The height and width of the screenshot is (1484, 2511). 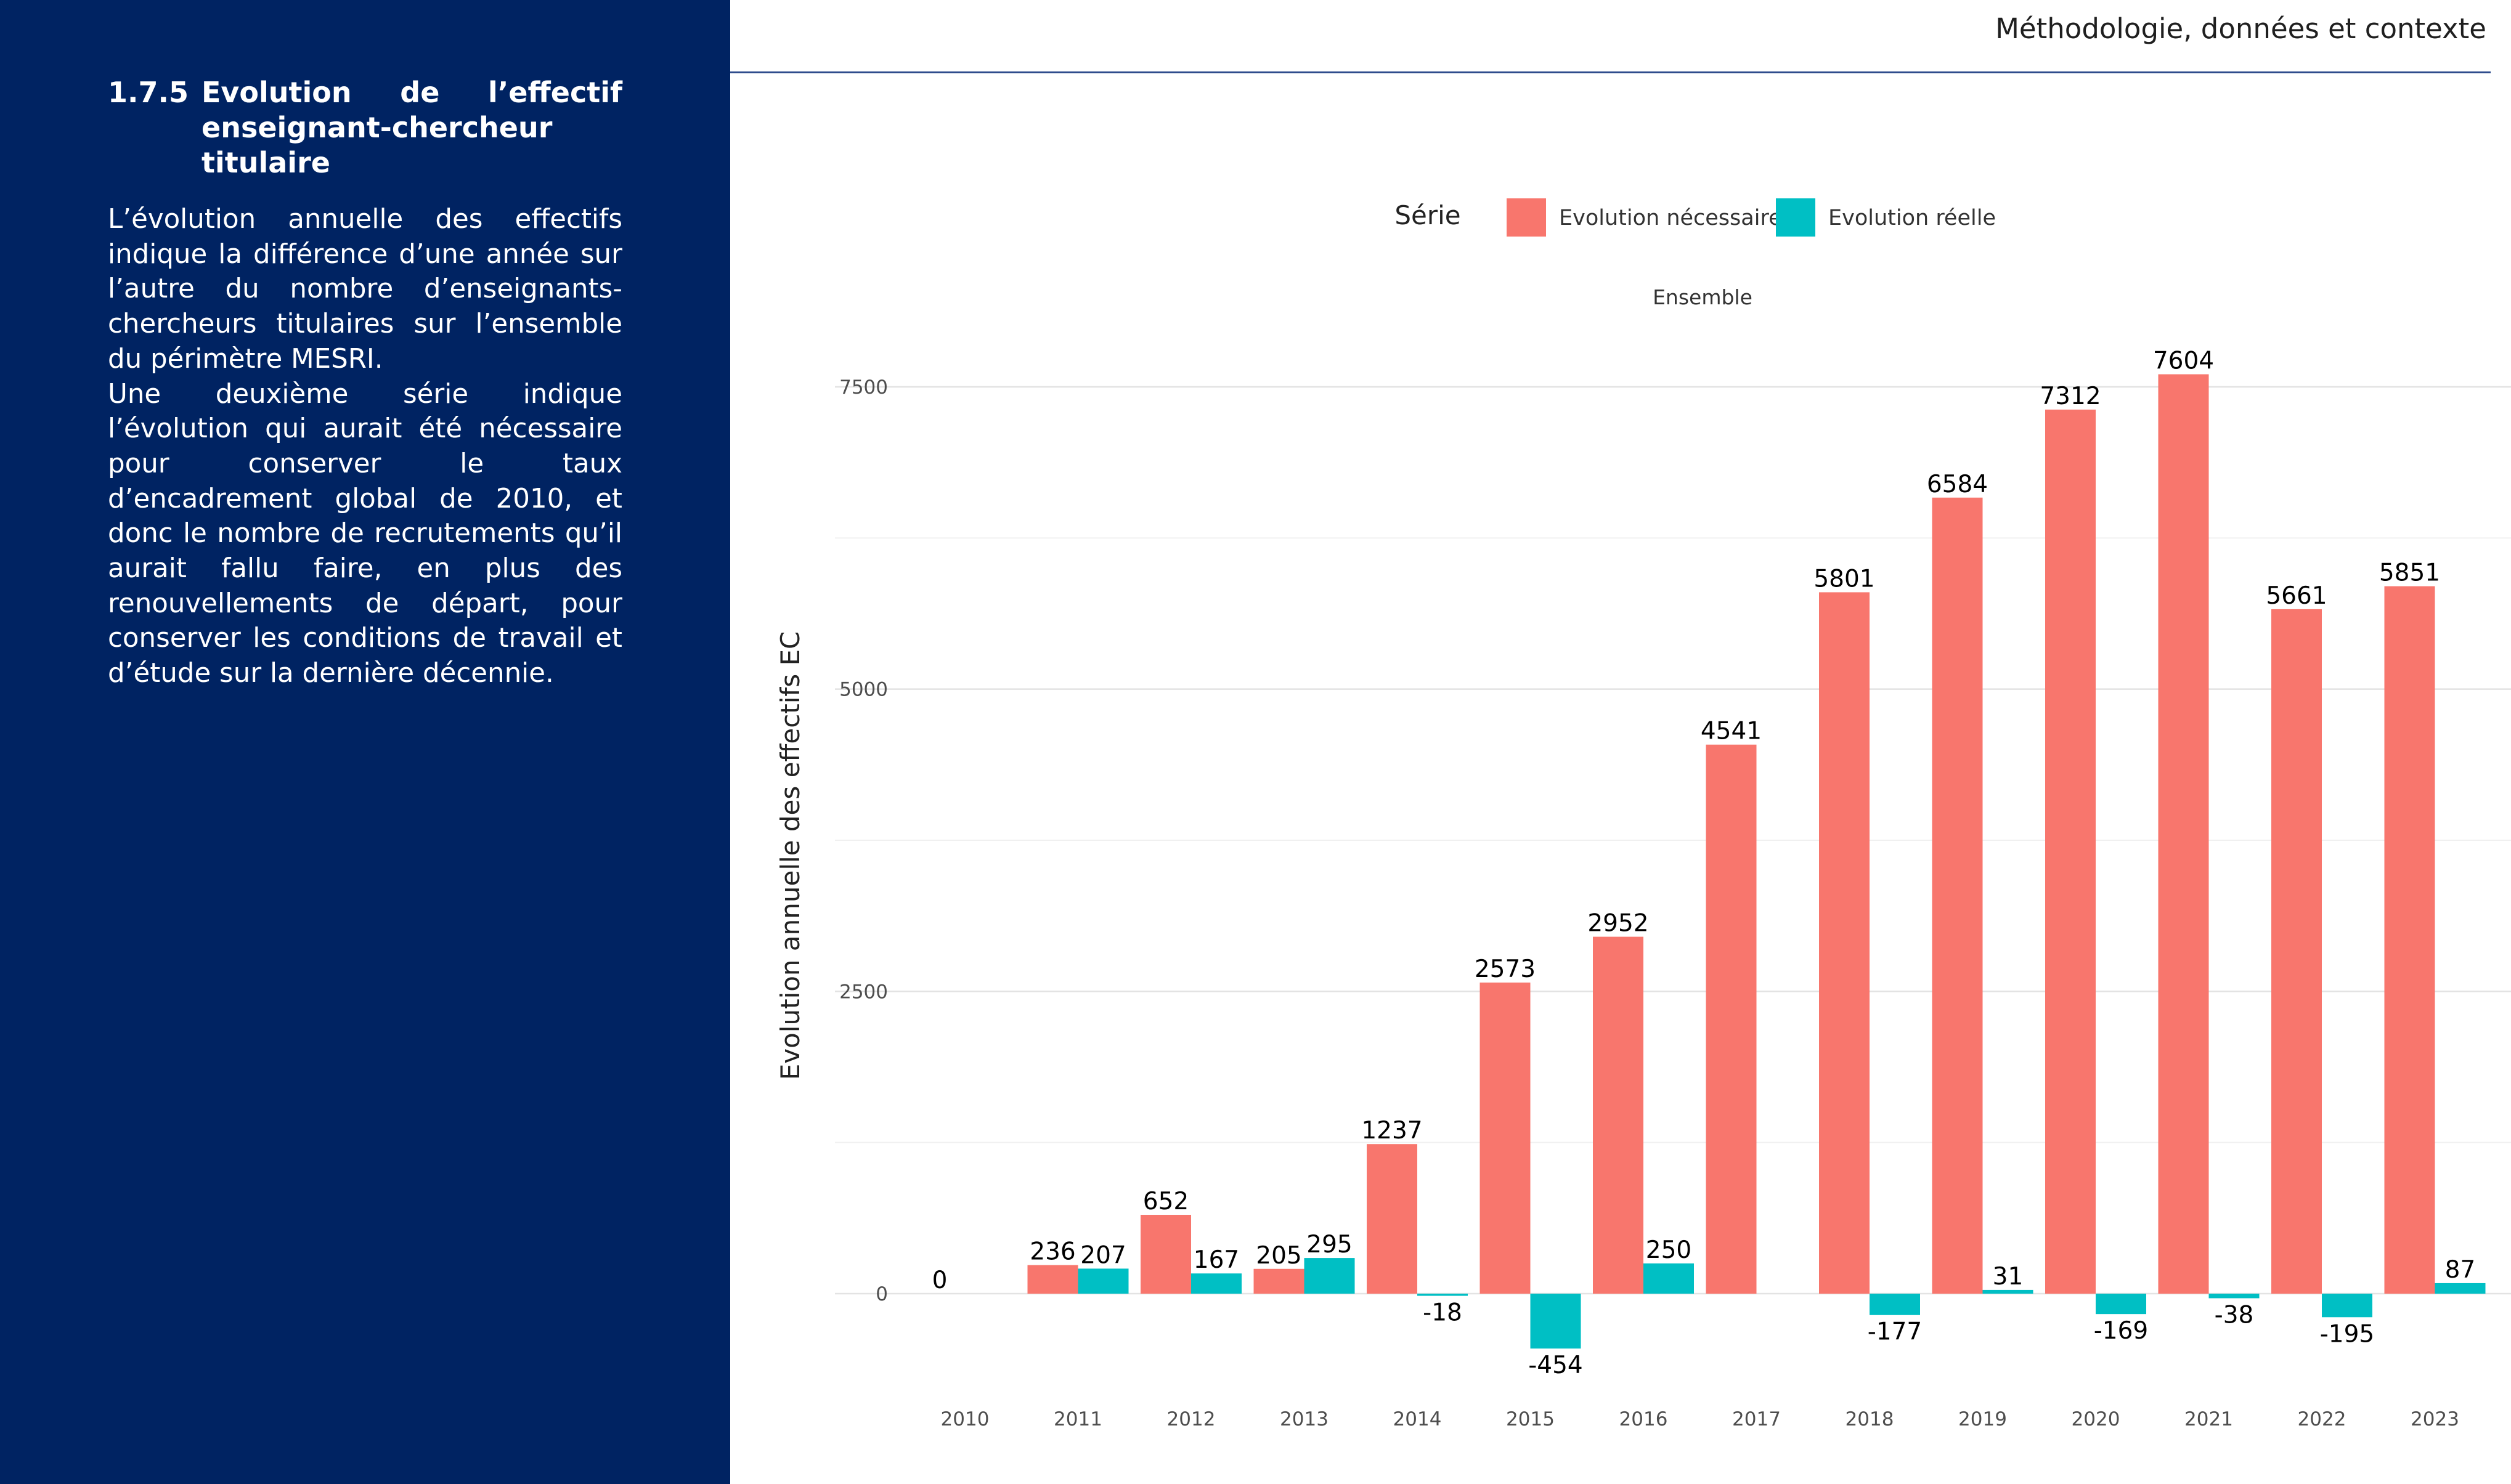 I want to click on data-label: 87, so click(x=2460, y=1270).